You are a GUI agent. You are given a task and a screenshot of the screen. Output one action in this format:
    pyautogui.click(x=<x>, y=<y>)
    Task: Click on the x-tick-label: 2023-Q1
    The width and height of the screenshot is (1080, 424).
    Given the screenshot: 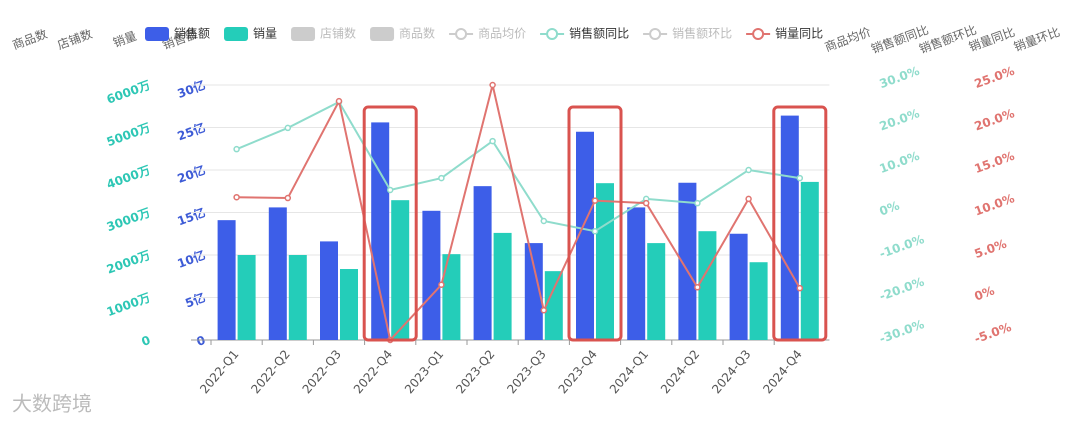 What is the action you would take?
    pyautogui.click(x=424, y=371)
    